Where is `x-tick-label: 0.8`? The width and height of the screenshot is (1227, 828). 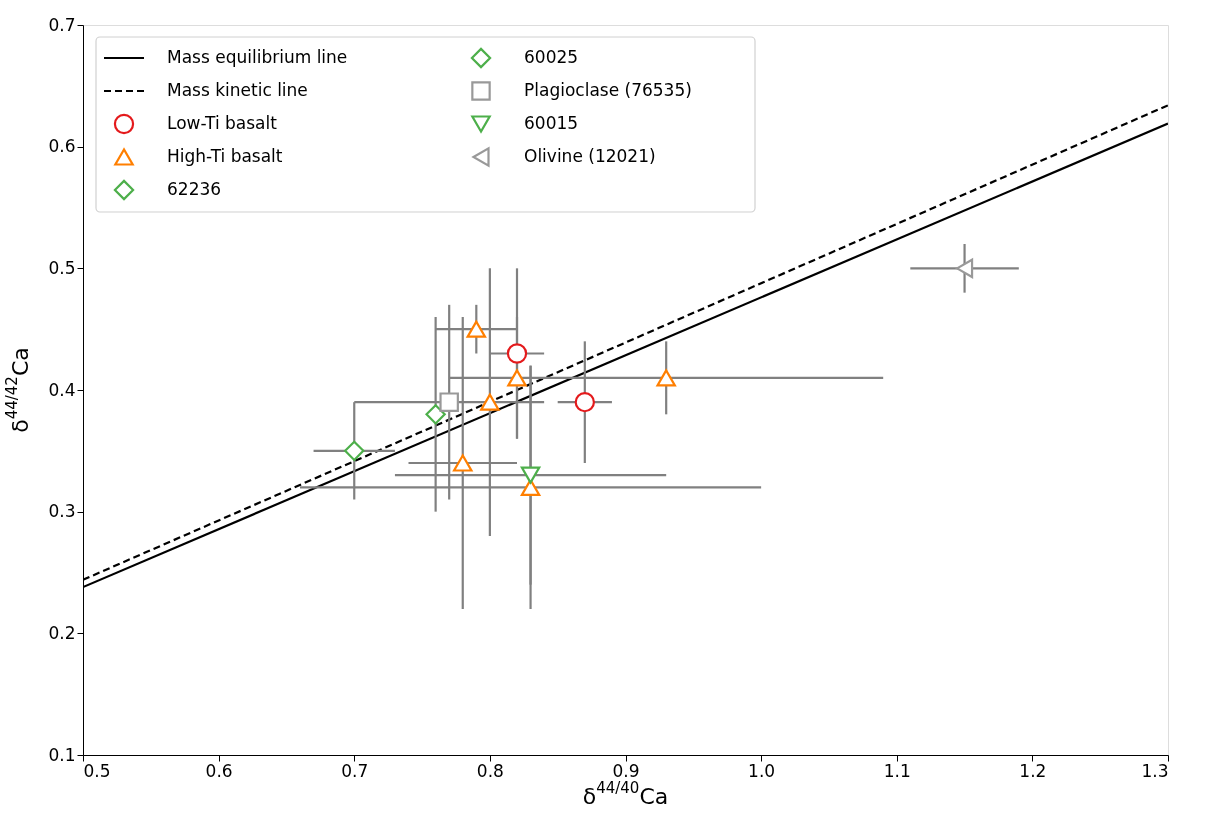 x-tick-label: 0.8 is located at coordinates (490, 770).